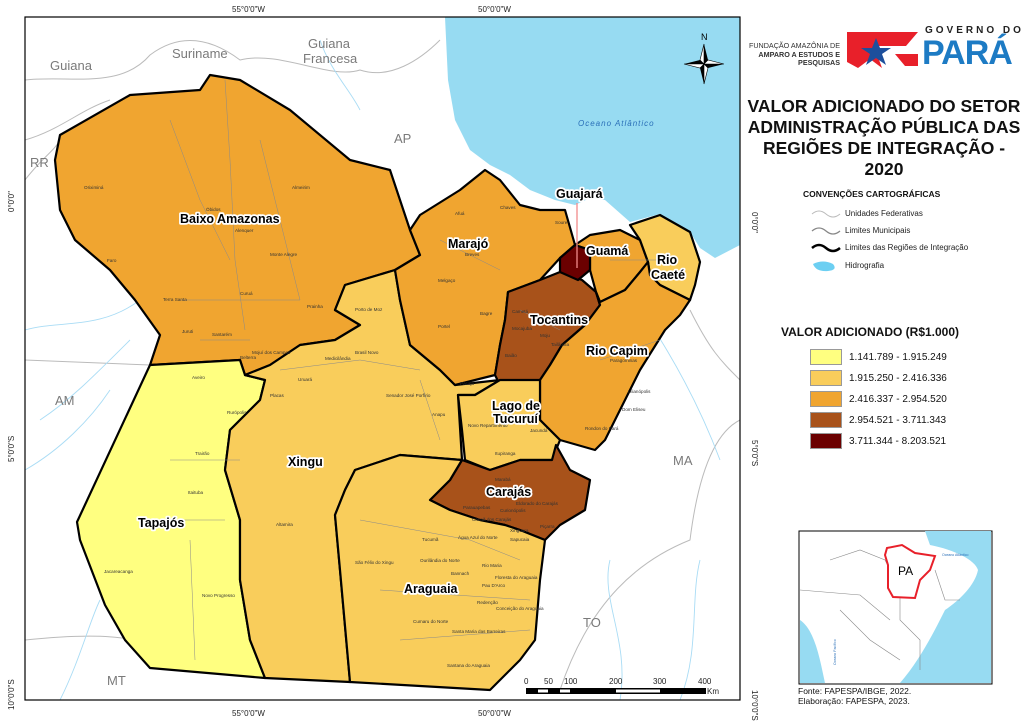  I want to click on legend-label: 2.954.521 - 3.711.343, so click(898, 420).